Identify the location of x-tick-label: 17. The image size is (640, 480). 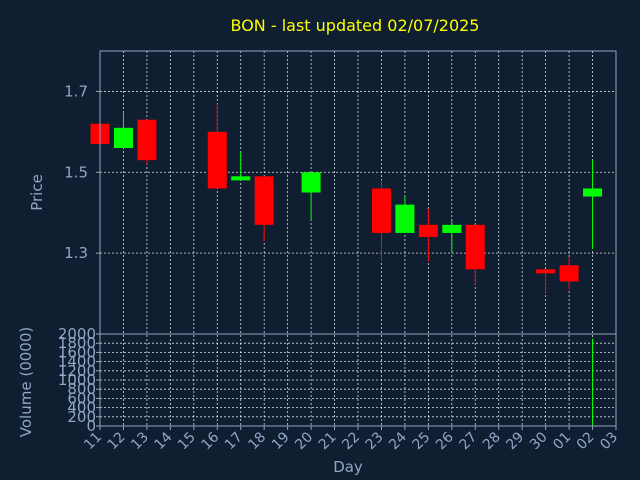
(234, 441).